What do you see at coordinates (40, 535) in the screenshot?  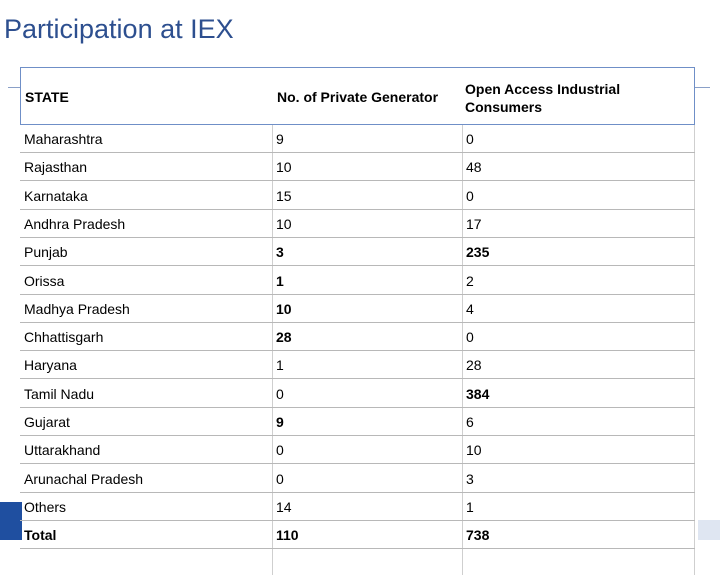 I see `table-cell: Total` at bounding box center [40, 535].